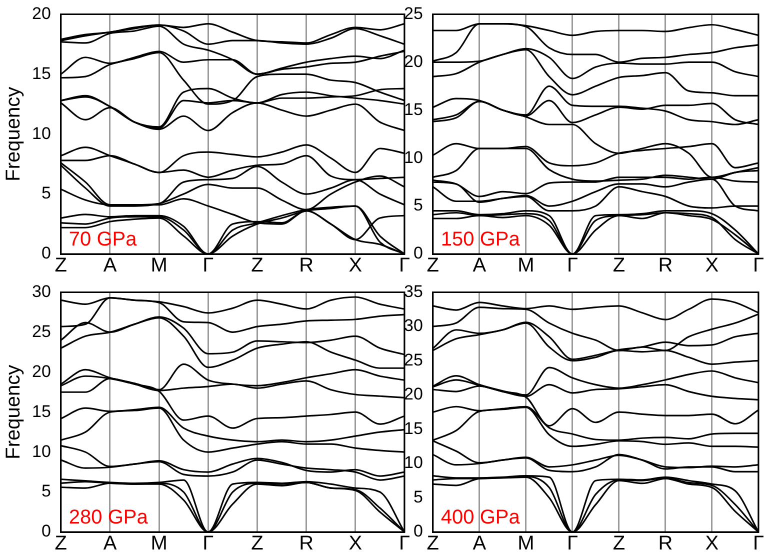 The height and width of the screenshot is (556, 764). Describe the element at coordinates (480, 239) in the screenshot. I see `annotation: 150 GPa` at that location.